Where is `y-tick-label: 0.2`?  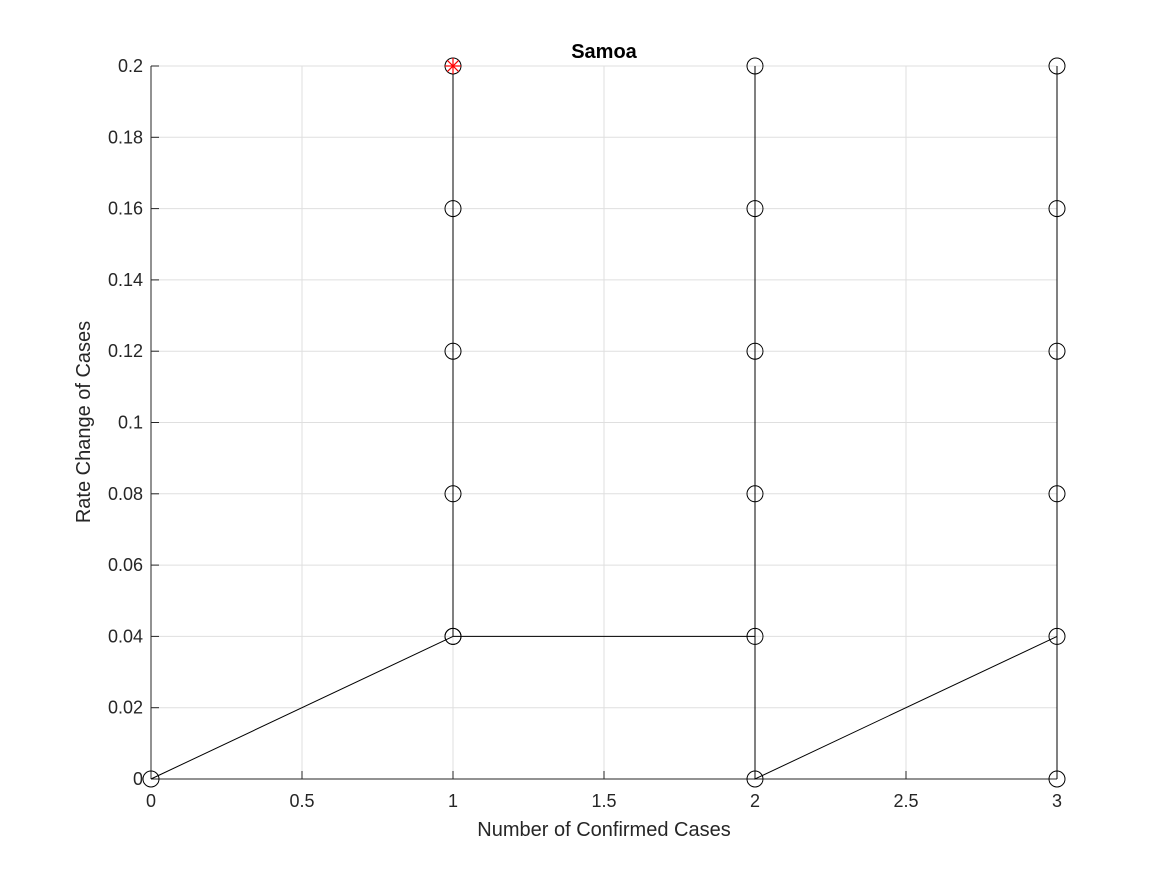
y-tick-label: 0.2 is located at coordinates (130, 66).